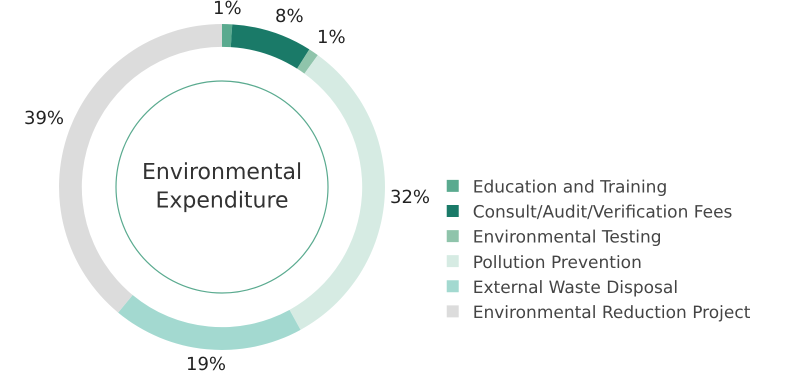 The width and height of the screenshot is (794, 377). What do you see at coordinates (602, 212) in the screenshot?
I see `legend-label: Consult/Audit/Verification Fees` at bounding box center [602, 212].